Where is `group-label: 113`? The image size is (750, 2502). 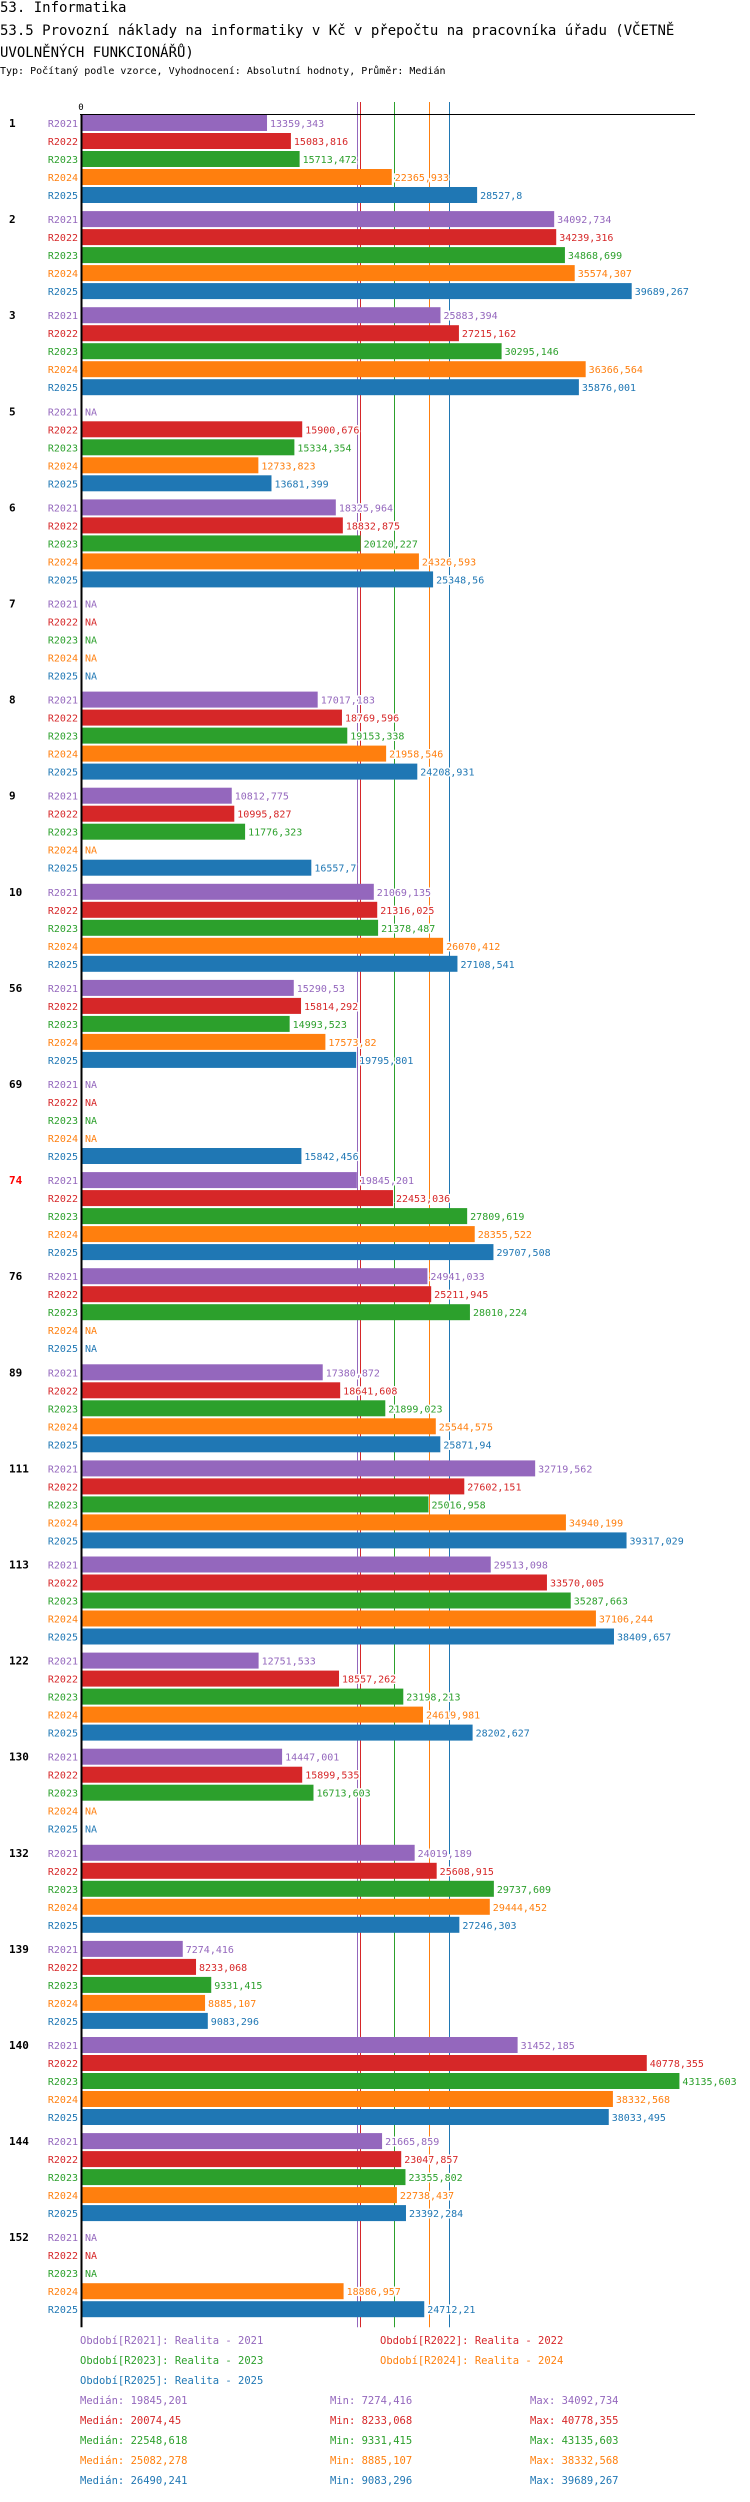 group-label: 113 is located at coordinates (19, 1565).